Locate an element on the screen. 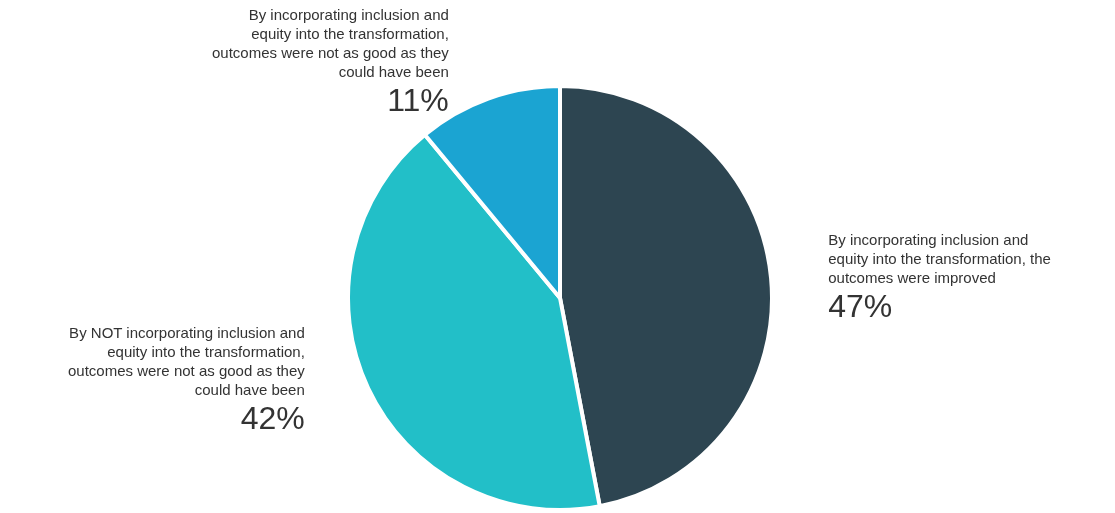  data-label: 11% is located at coordinates (418, 99).